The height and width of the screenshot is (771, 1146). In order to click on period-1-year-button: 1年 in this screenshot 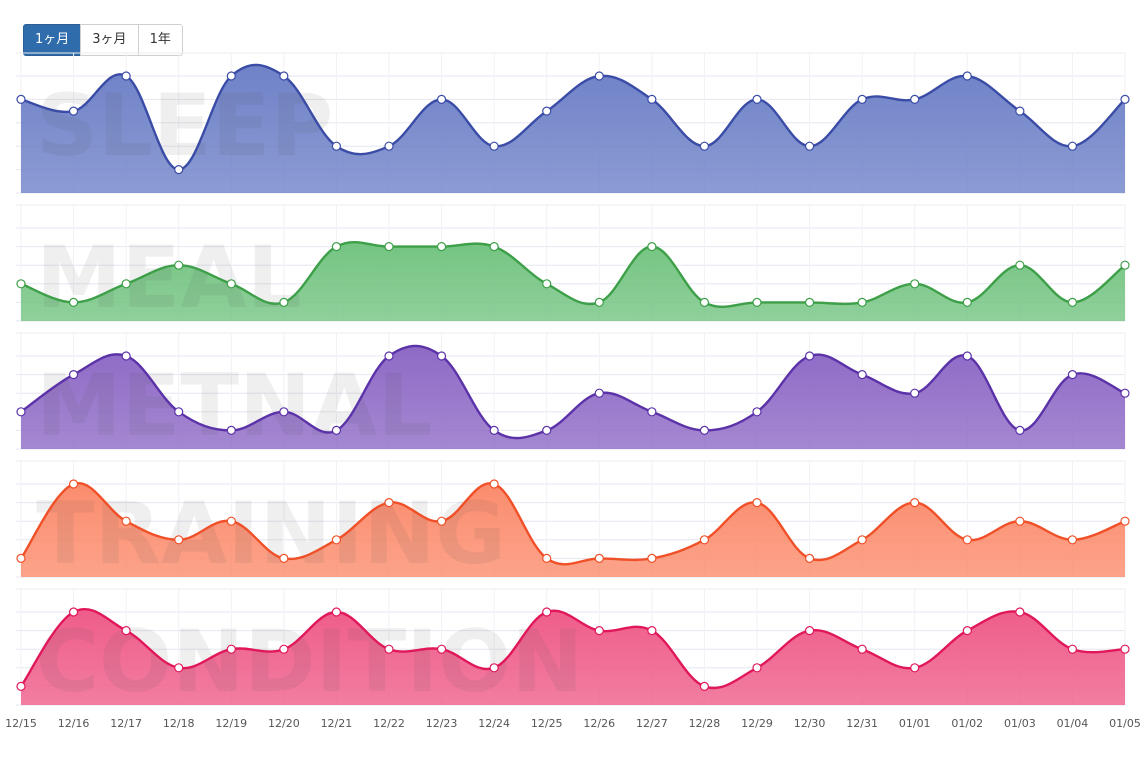, I will do `click(160, 40)`.